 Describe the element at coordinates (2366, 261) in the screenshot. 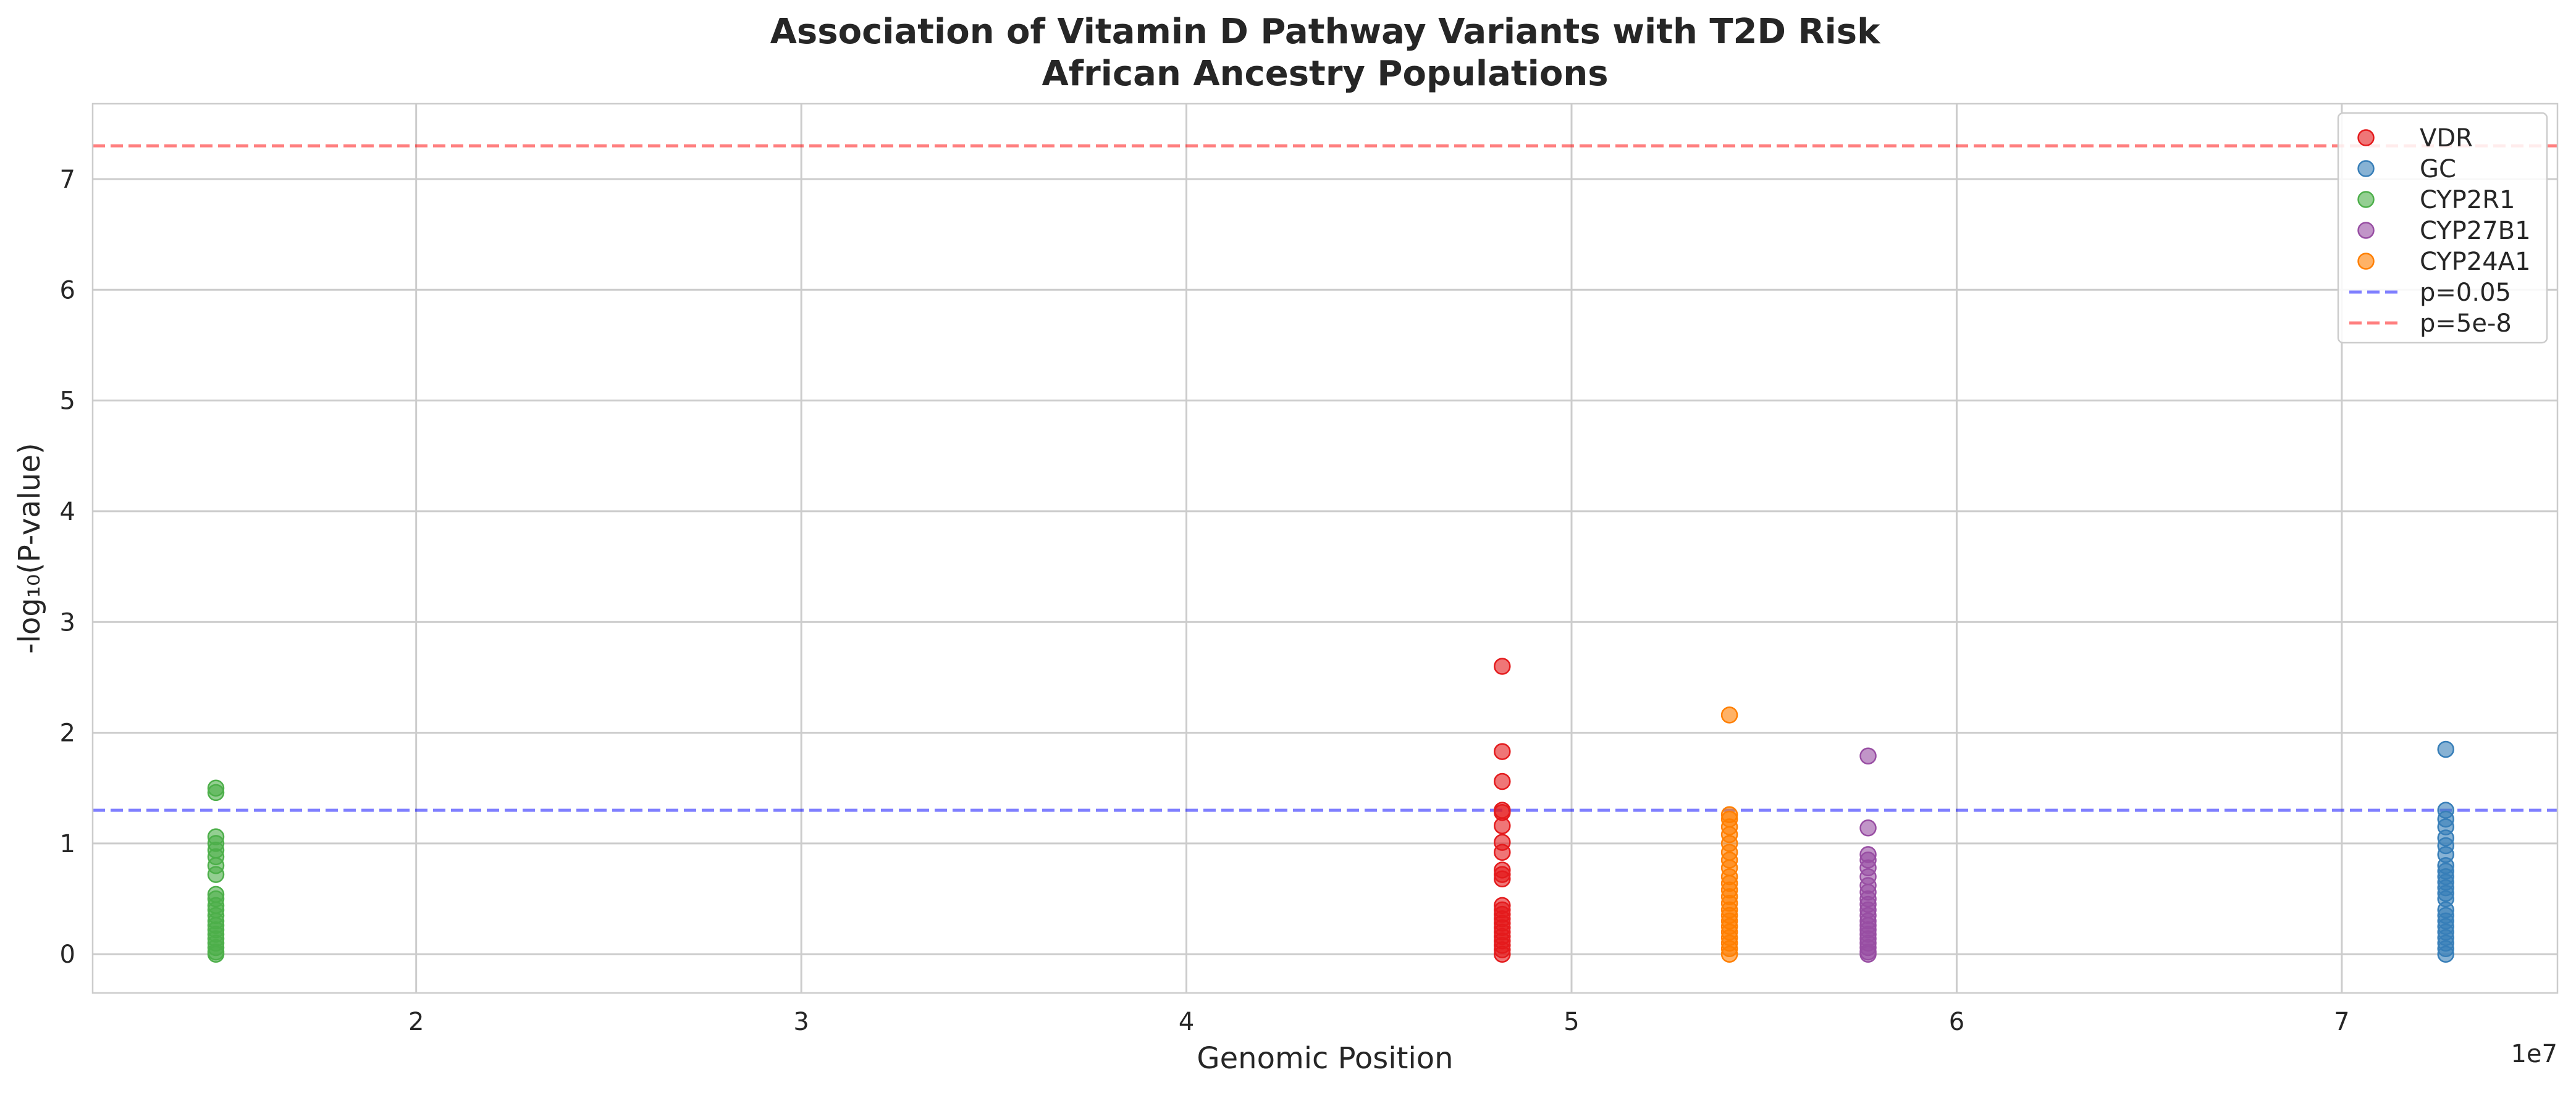

I see `legend-marker-cyp24a1` at that location.